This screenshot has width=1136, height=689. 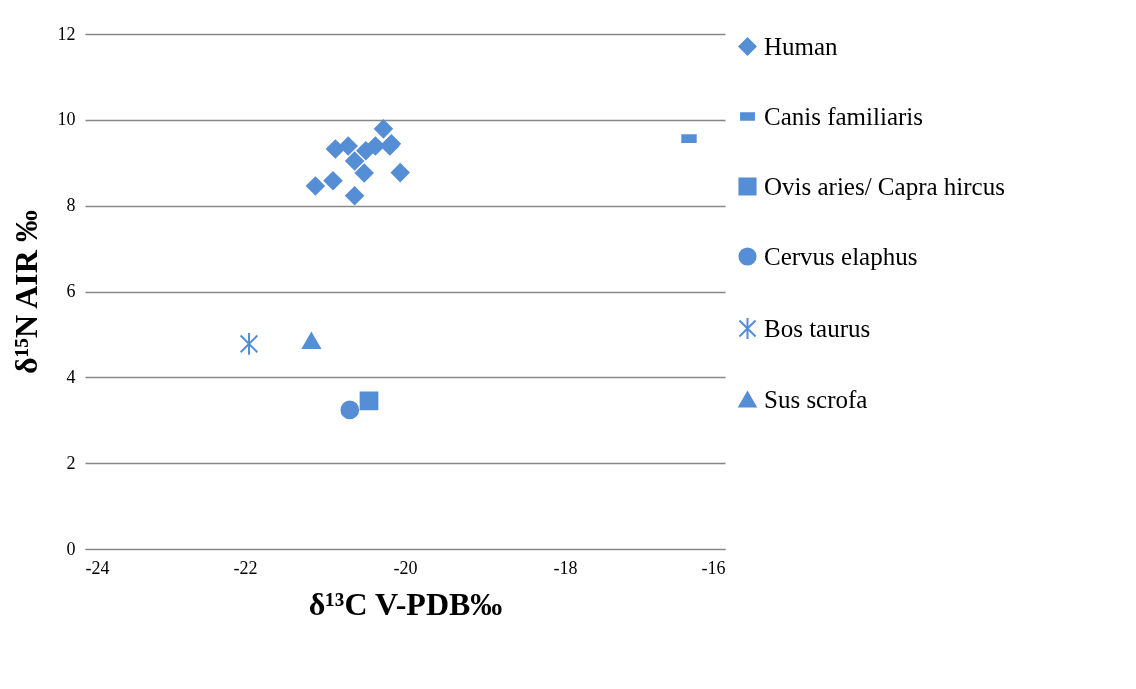 What do you see at coordinates (405, 603) in the screenshot?
I see `x-axis-title: δ¹³C V-PDB‰` at bounding box center [405, 603].